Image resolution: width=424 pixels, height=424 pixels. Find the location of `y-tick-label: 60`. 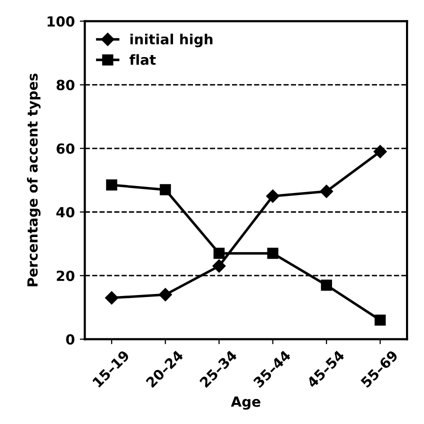

y-tick-label: 60 is located at coordinates (65, 148).